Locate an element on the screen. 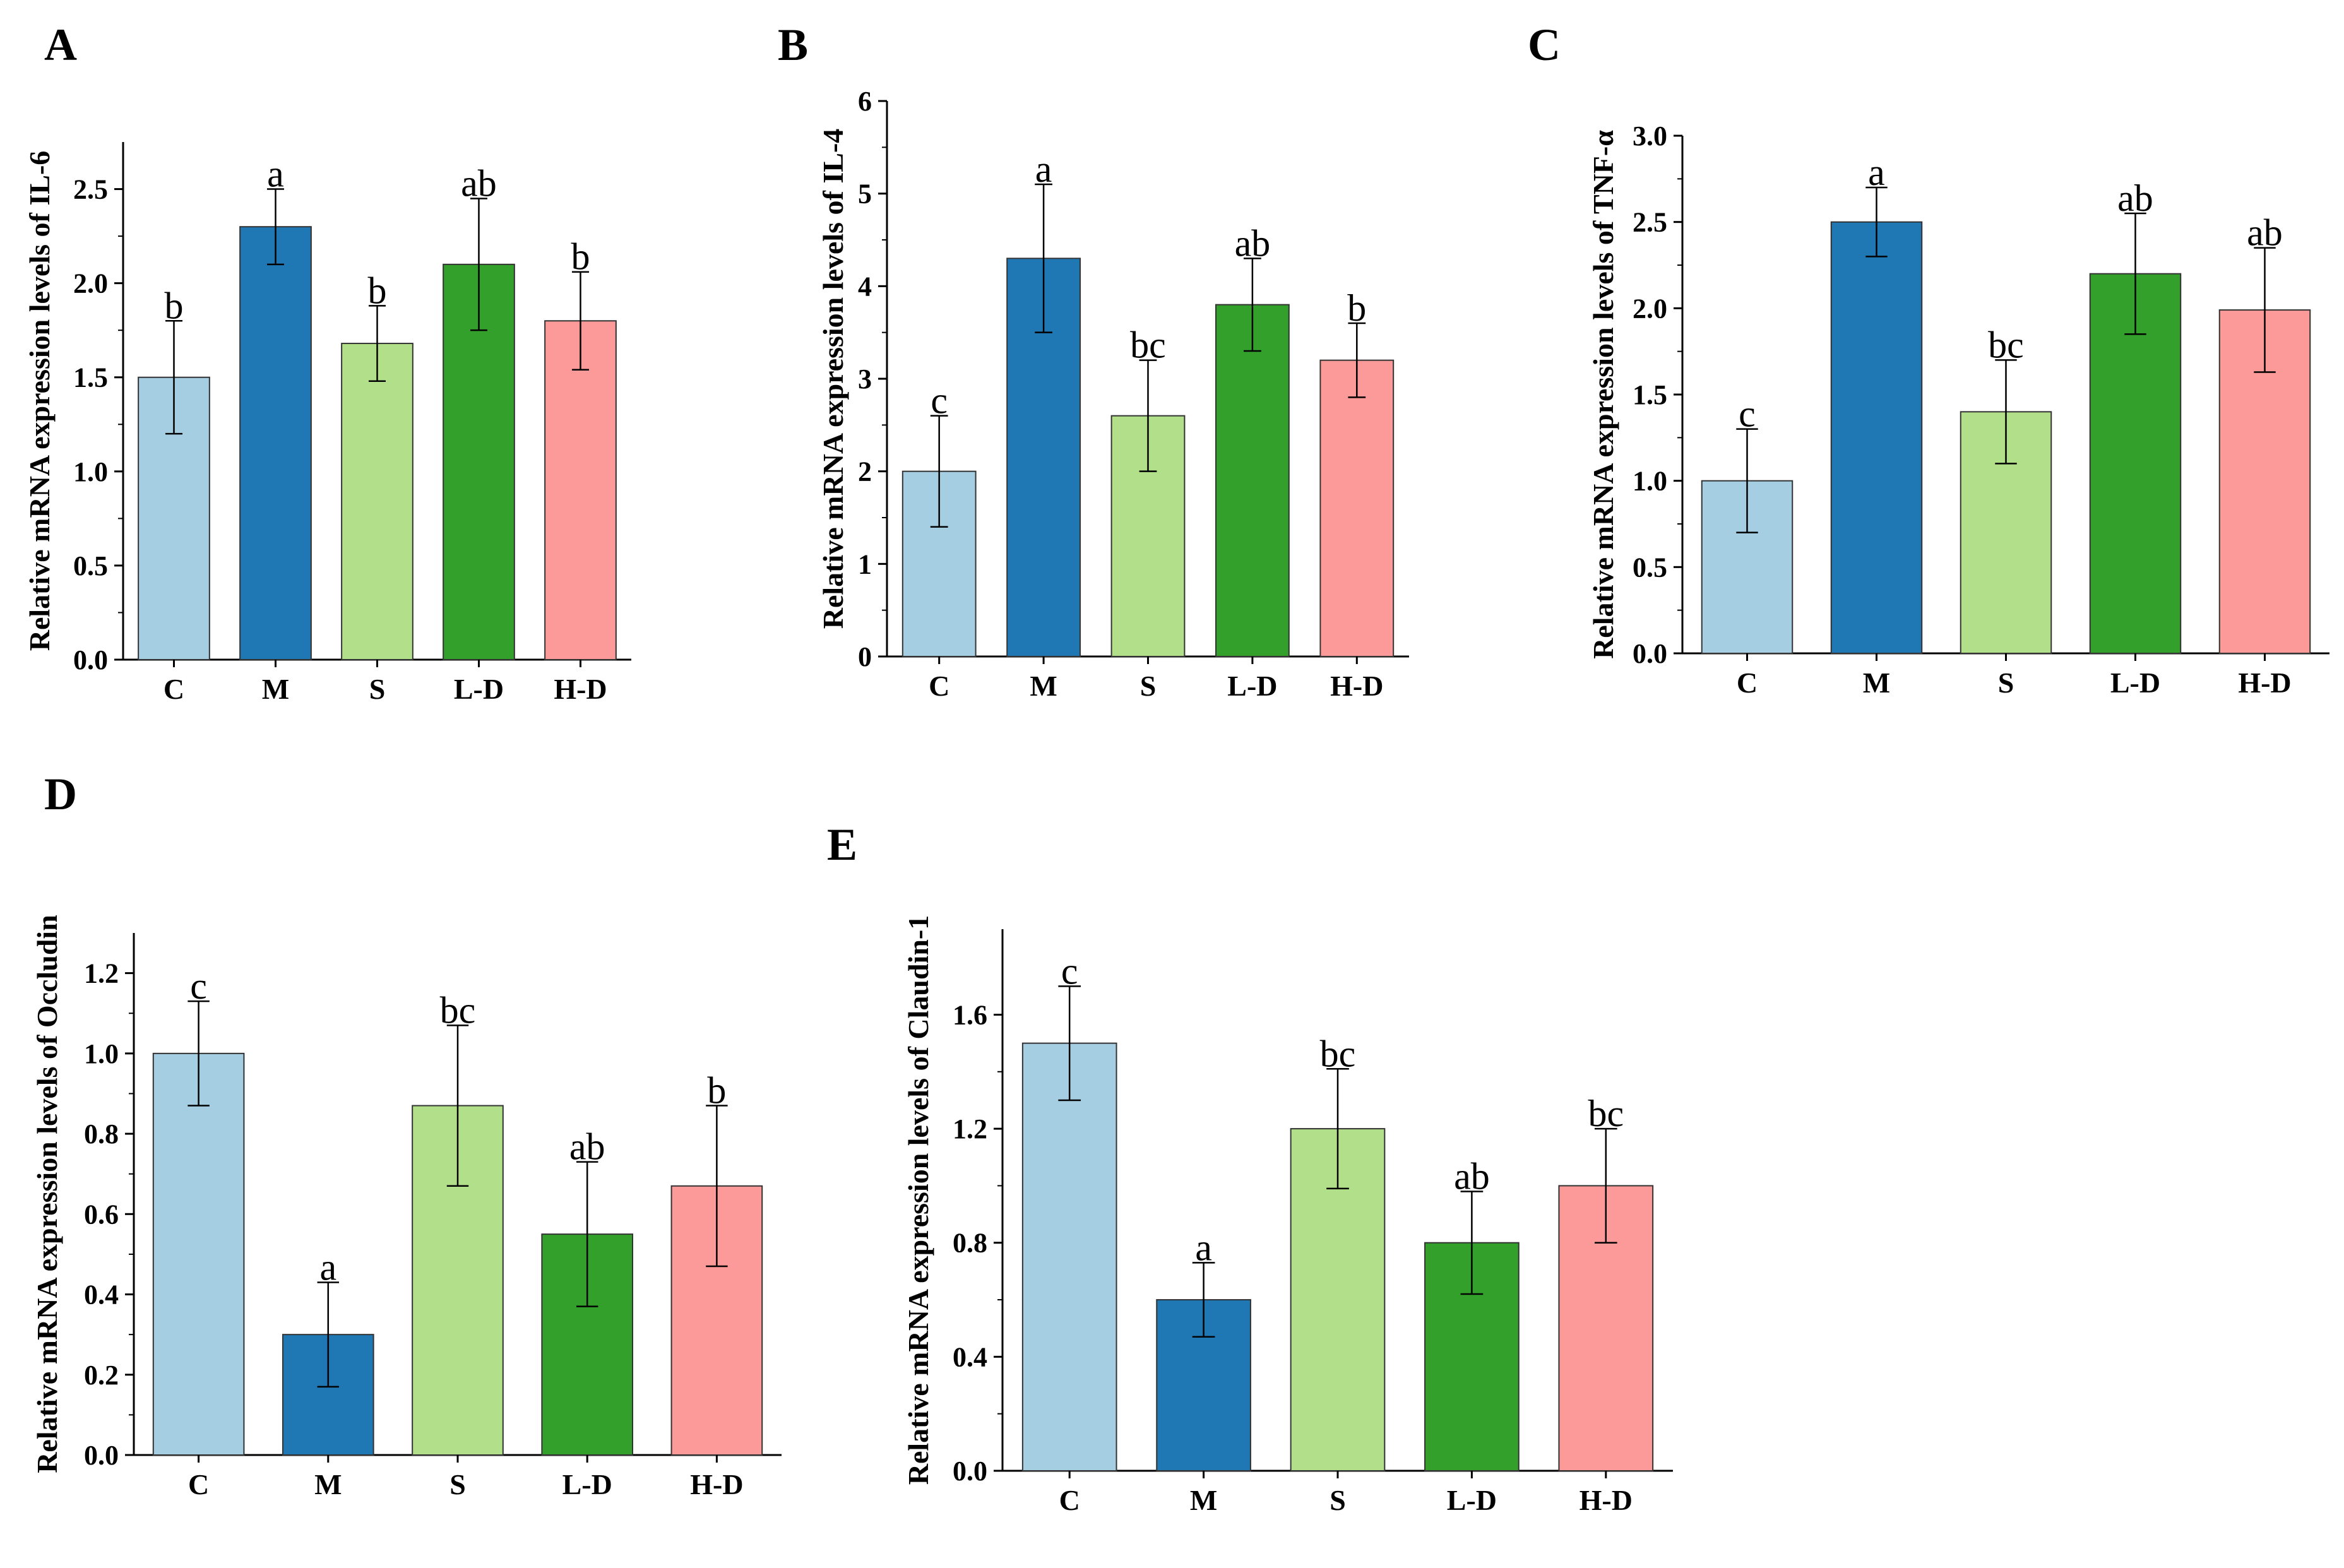 The image size is (2344, 1568). panel-letter: B is located at coordinates (793, 45).